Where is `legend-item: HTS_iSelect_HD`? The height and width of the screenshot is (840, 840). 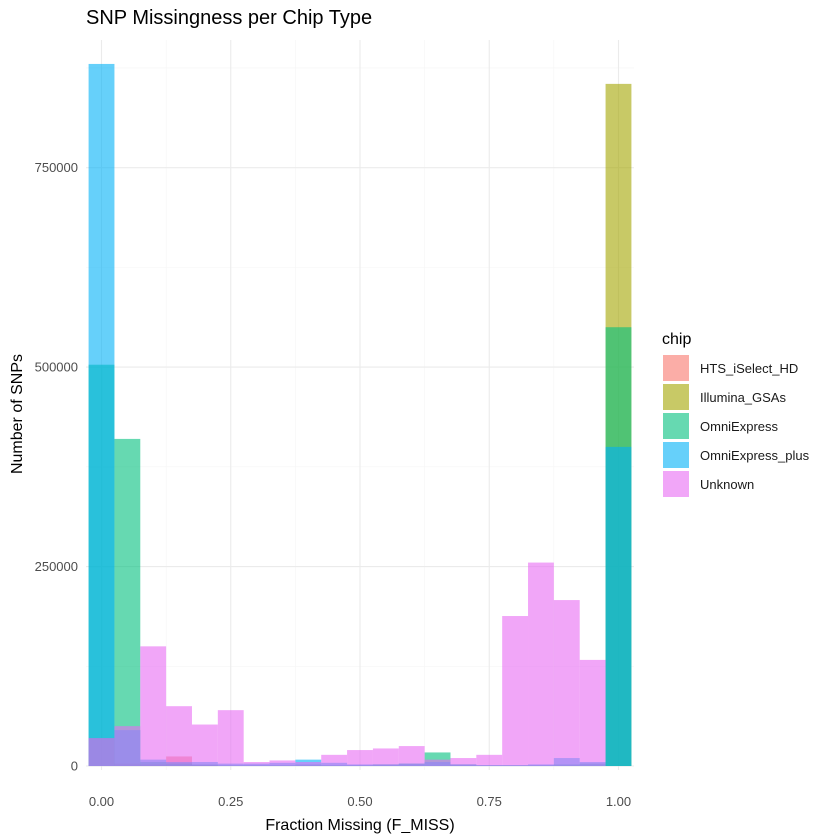 legend-item: HTS_iSelect_HD is located at coordinates (730, 368).